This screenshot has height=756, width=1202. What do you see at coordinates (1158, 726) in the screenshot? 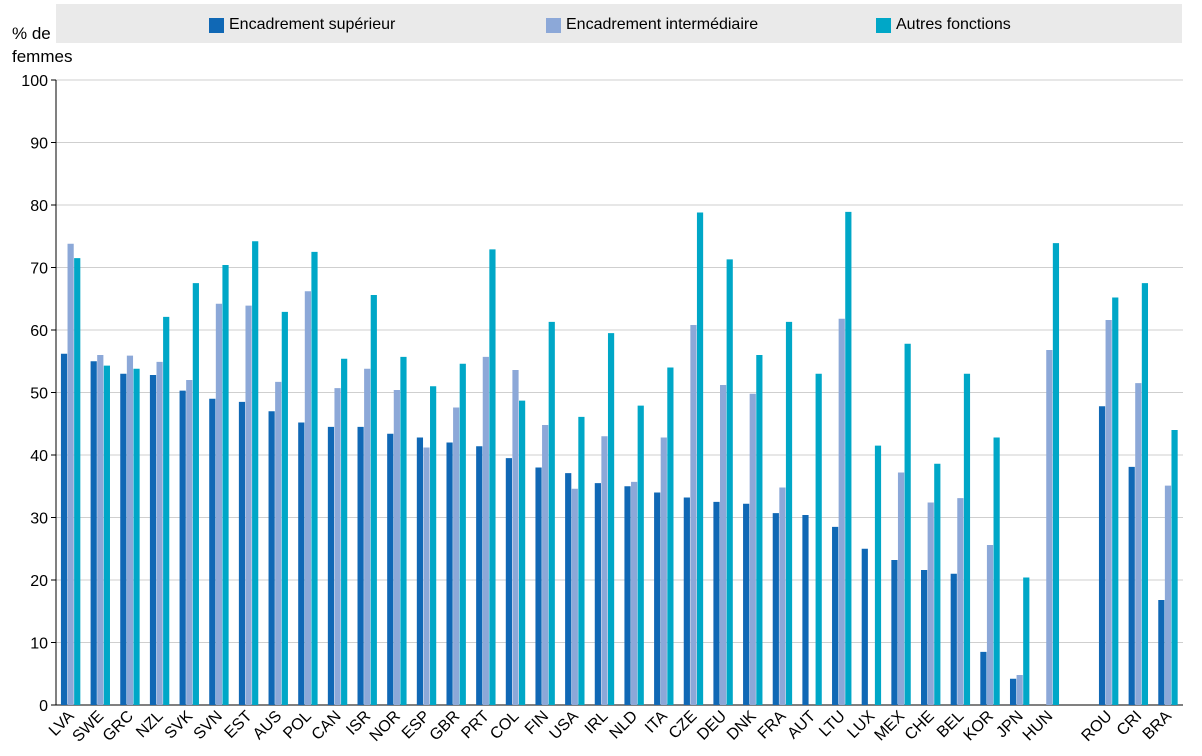
I see `x-tick-label-bra: BRA` at bounding box center [1158, 726].